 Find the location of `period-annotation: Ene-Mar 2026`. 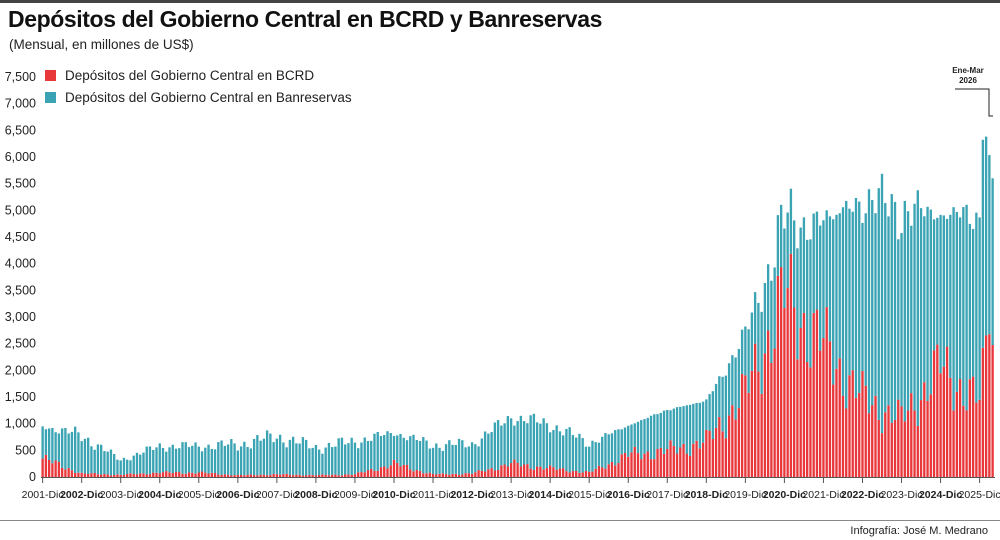

period-annotation: Ene-Mar 2026 is located at coordinates (972, 91).